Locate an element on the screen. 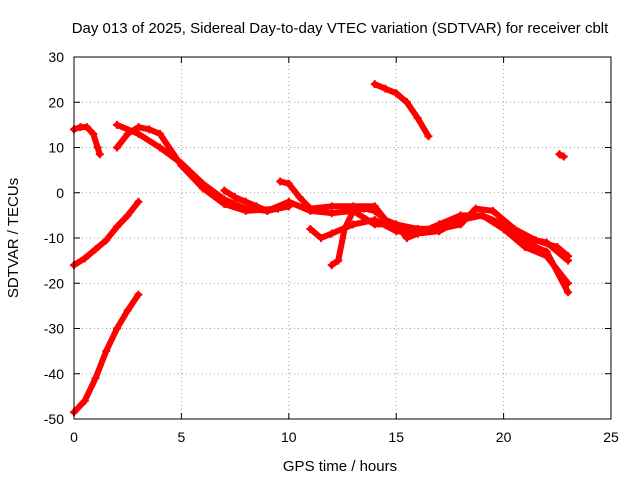 This screenshot has height=480, width=640. y-tick-label: 0 is located at coordinates (60, 193).